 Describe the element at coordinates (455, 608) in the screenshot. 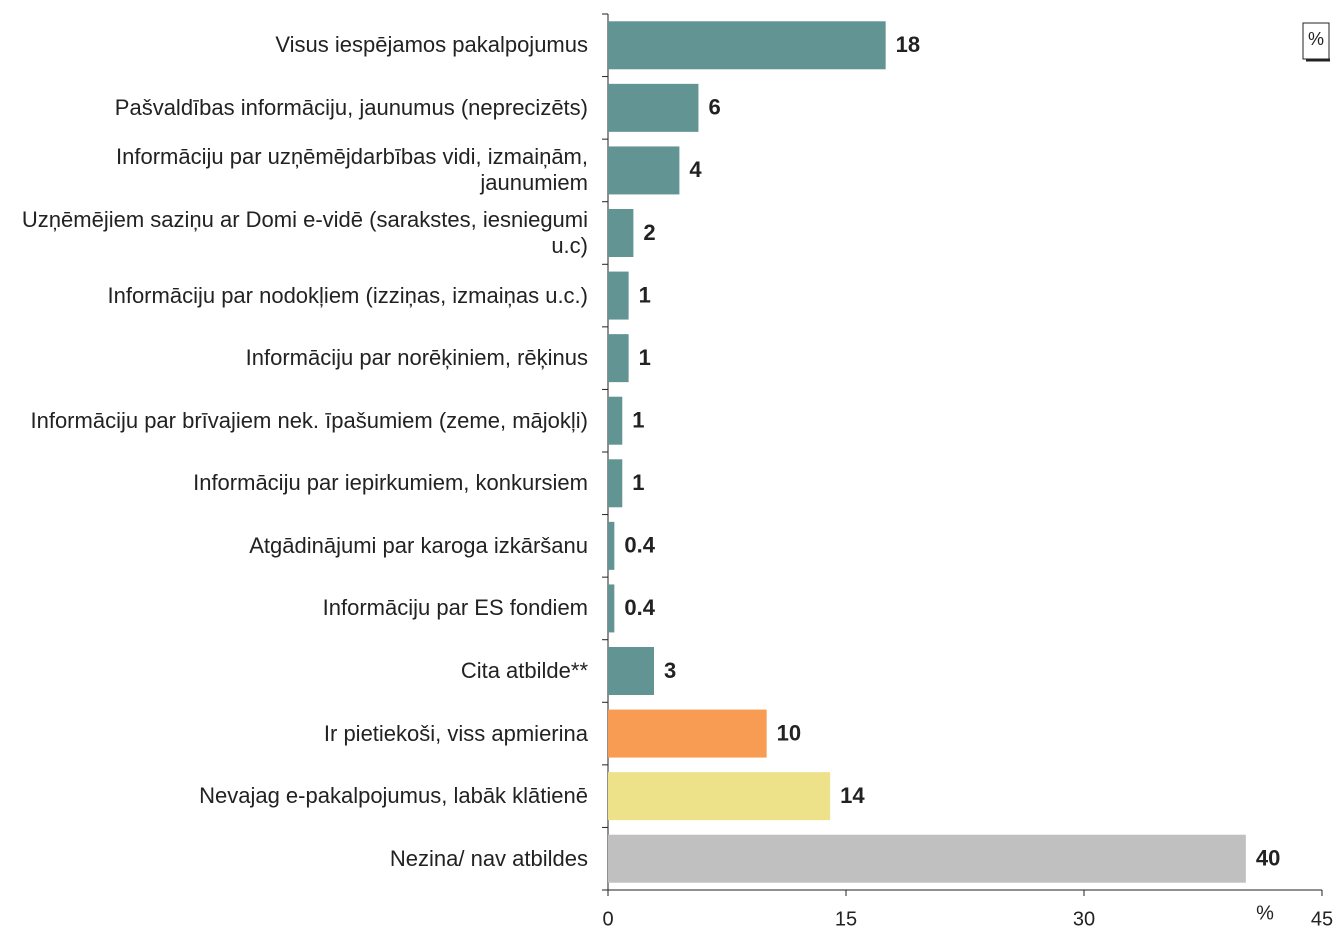

I see `category-label: Informāciju par ES fondiem` at that location.